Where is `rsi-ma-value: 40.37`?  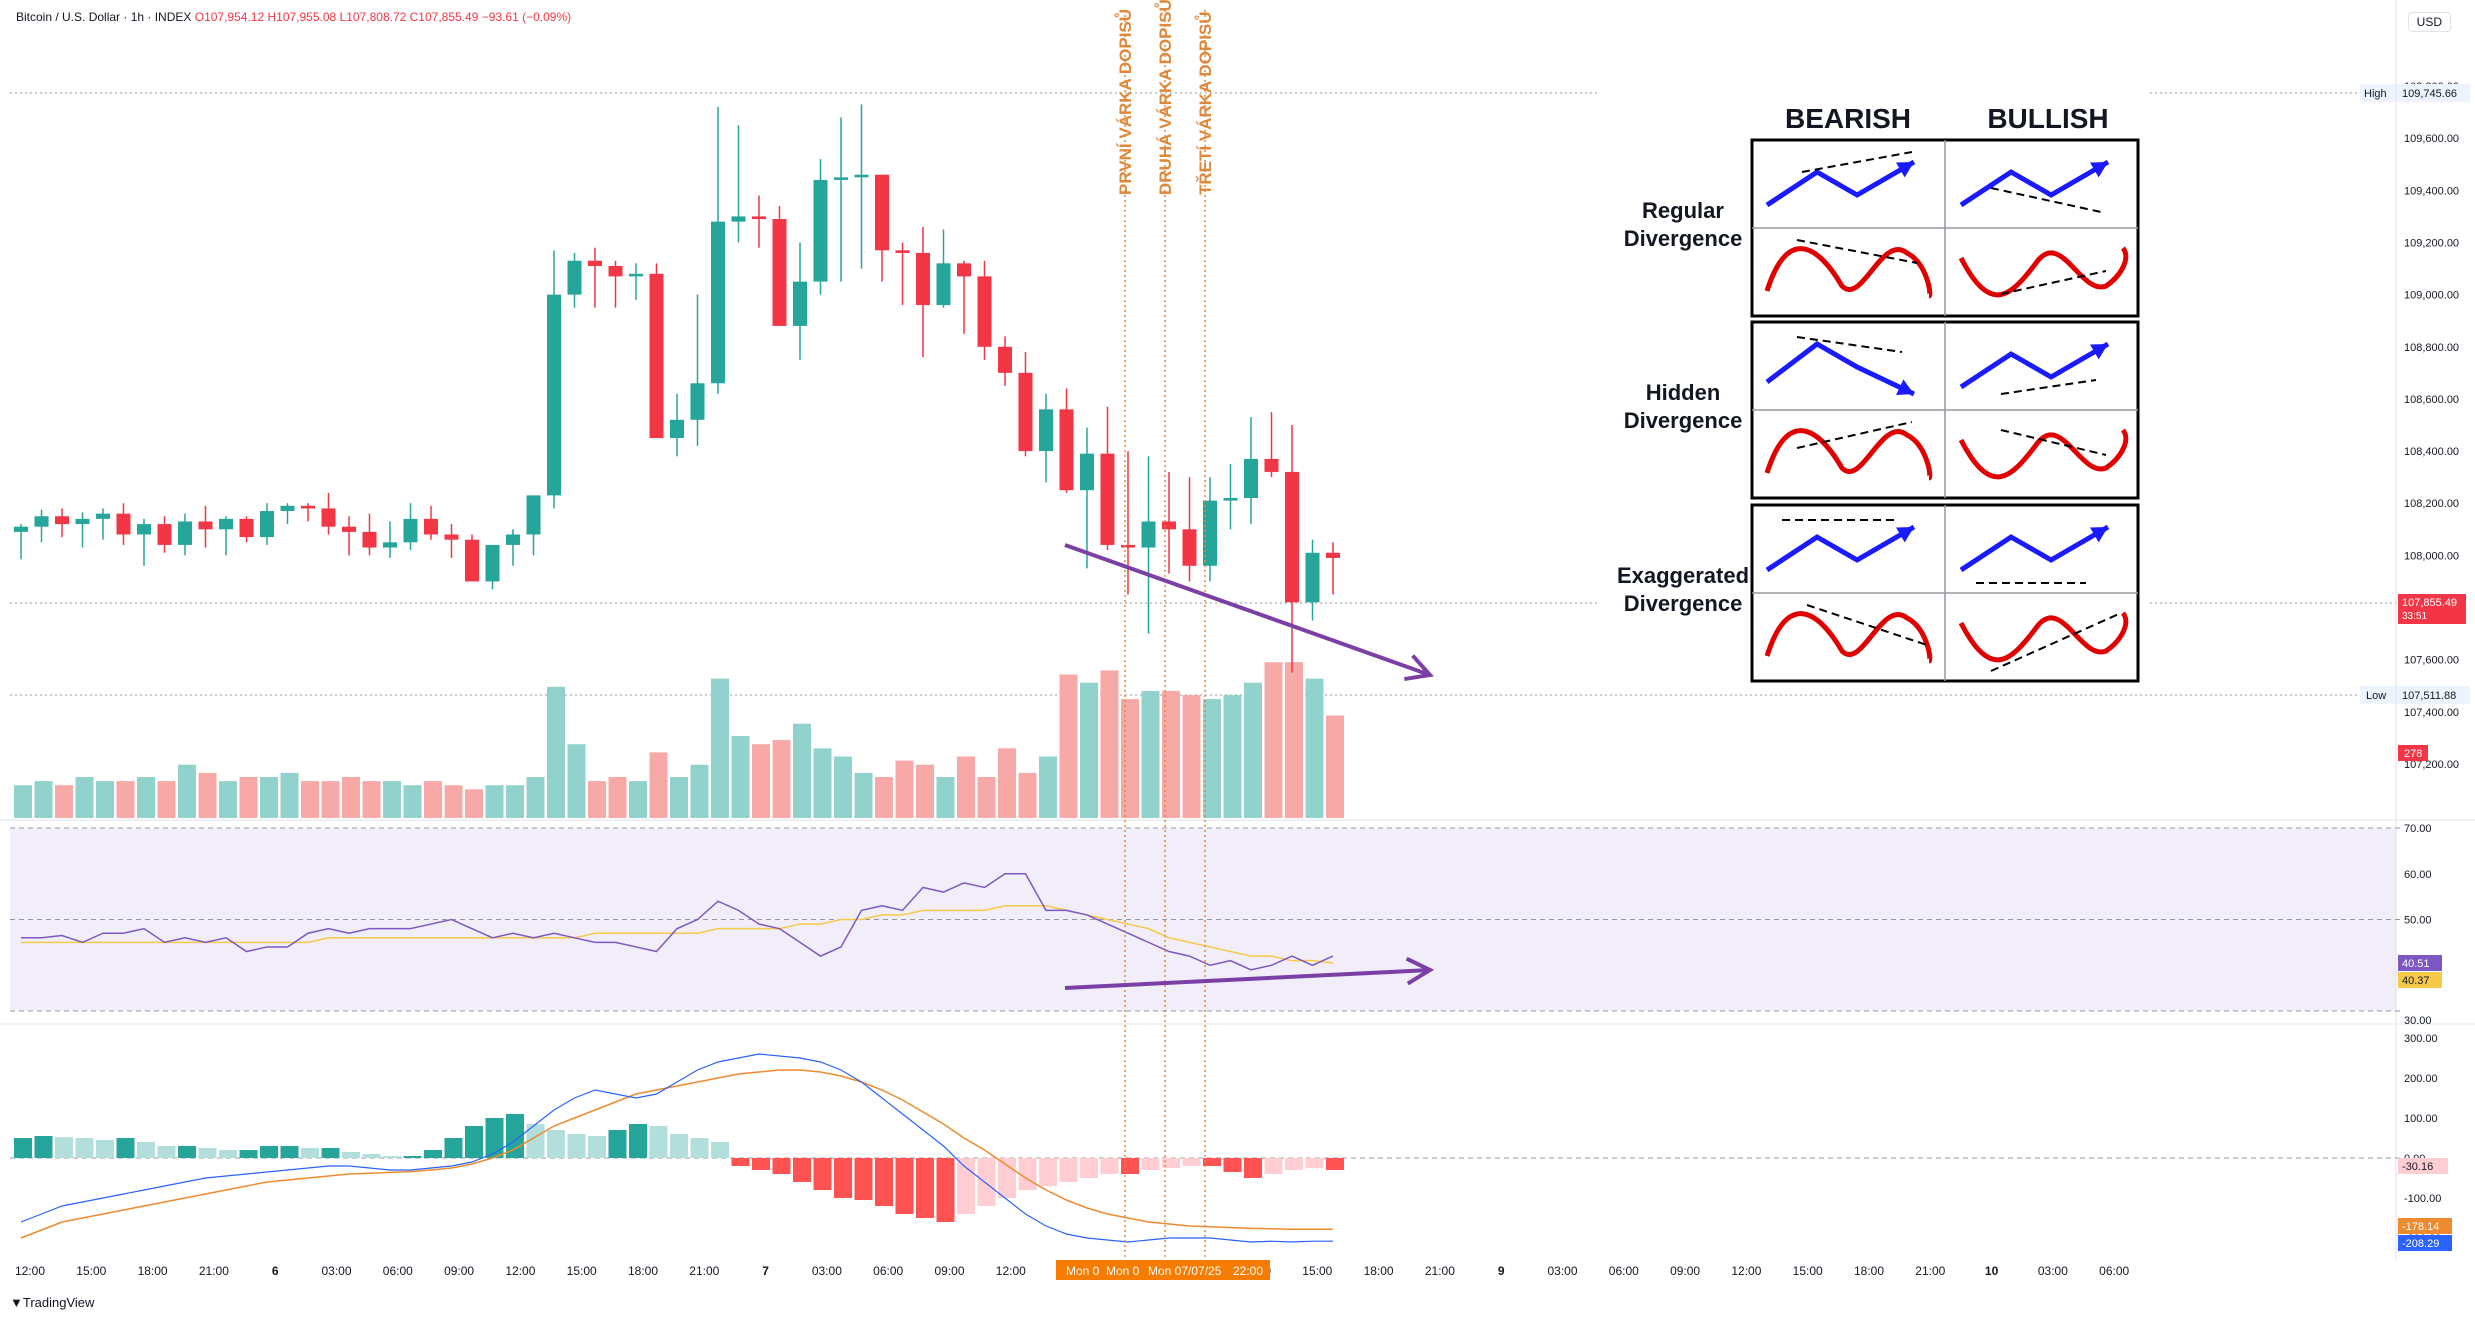 rsi-ma-value: 40.37 is located at coordinates (2416, 981).